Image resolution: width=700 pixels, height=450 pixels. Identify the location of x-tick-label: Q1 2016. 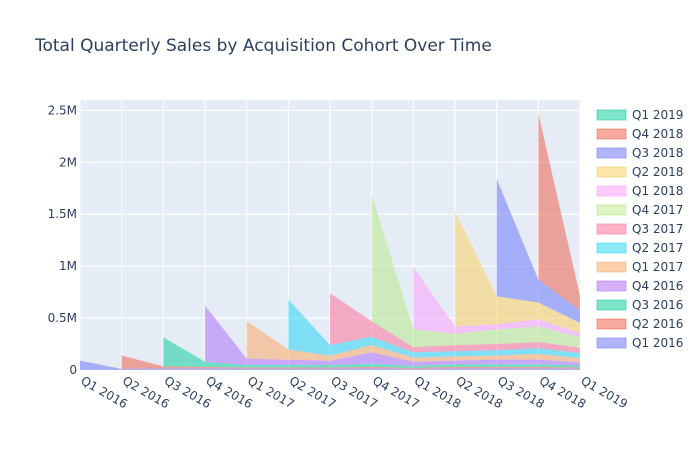
(105, 392).